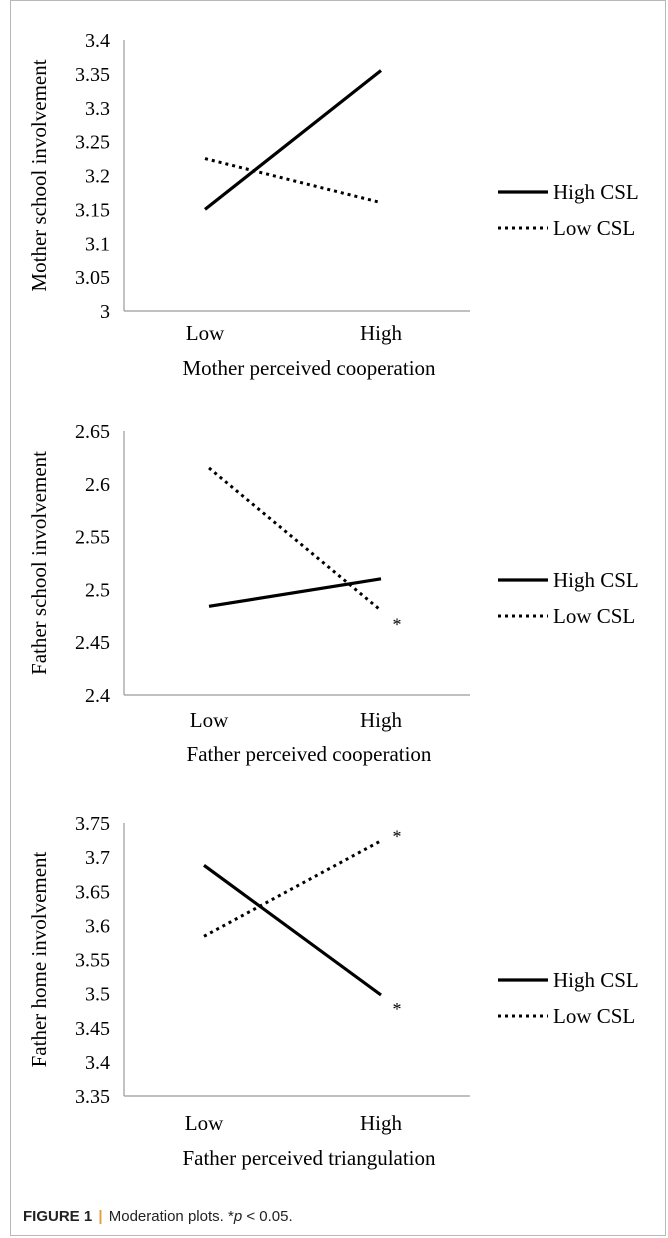 The width and height of the screenshot is (668, 1238). What do you see at coordinates (92, 278) in the screenshot?
I see `y-tick-label: 3.05` at bounding box center [92, 278].